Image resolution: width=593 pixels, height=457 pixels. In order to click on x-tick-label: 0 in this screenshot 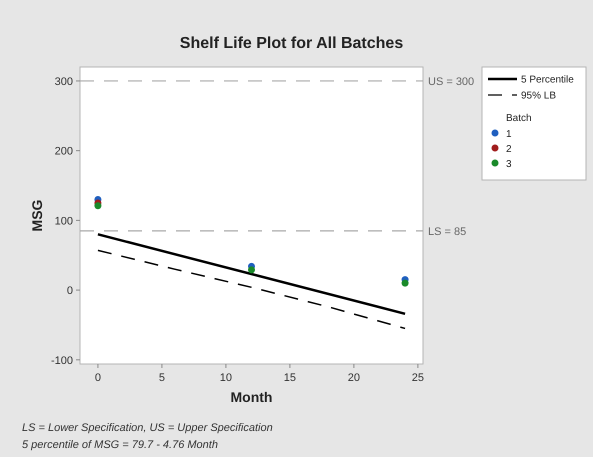, I will do `click(97, 378)`.